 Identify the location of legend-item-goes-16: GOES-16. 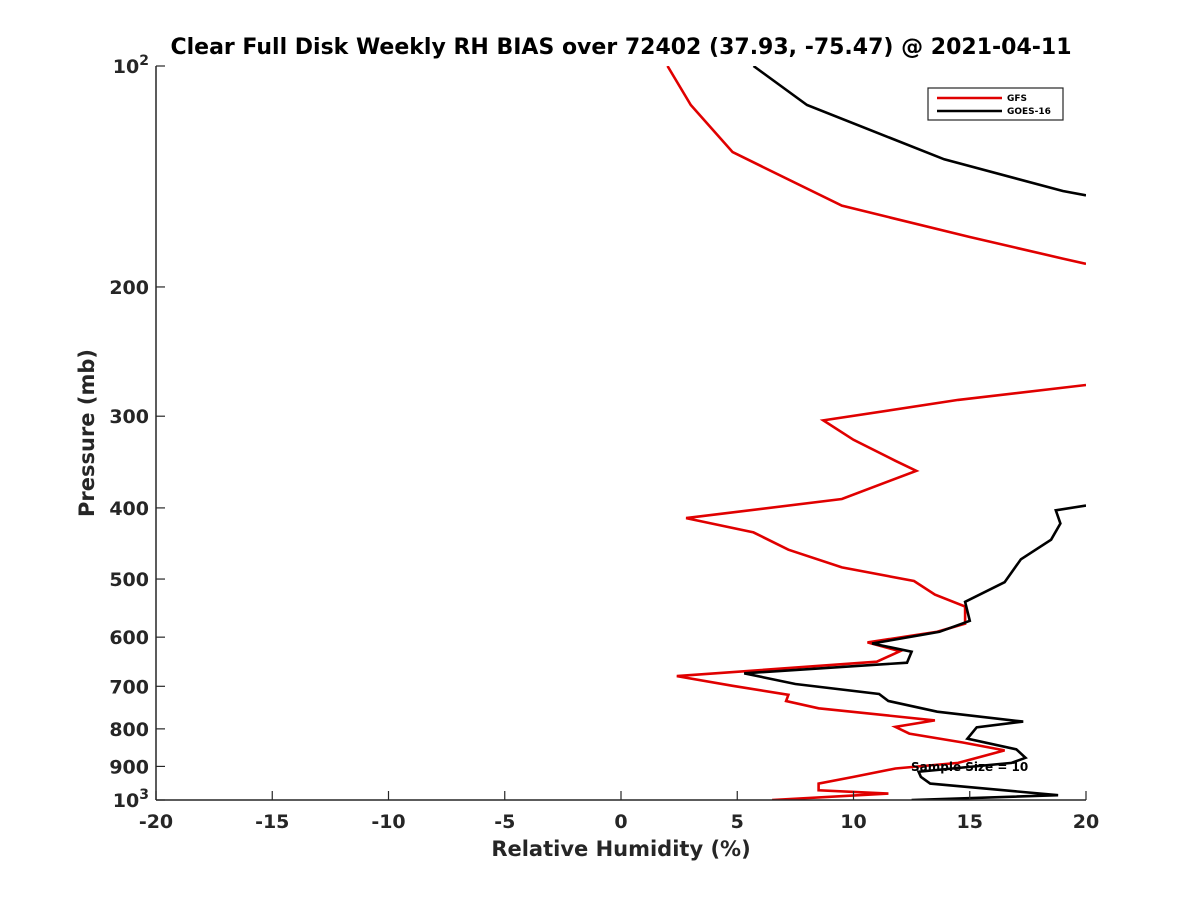
(994, 112).